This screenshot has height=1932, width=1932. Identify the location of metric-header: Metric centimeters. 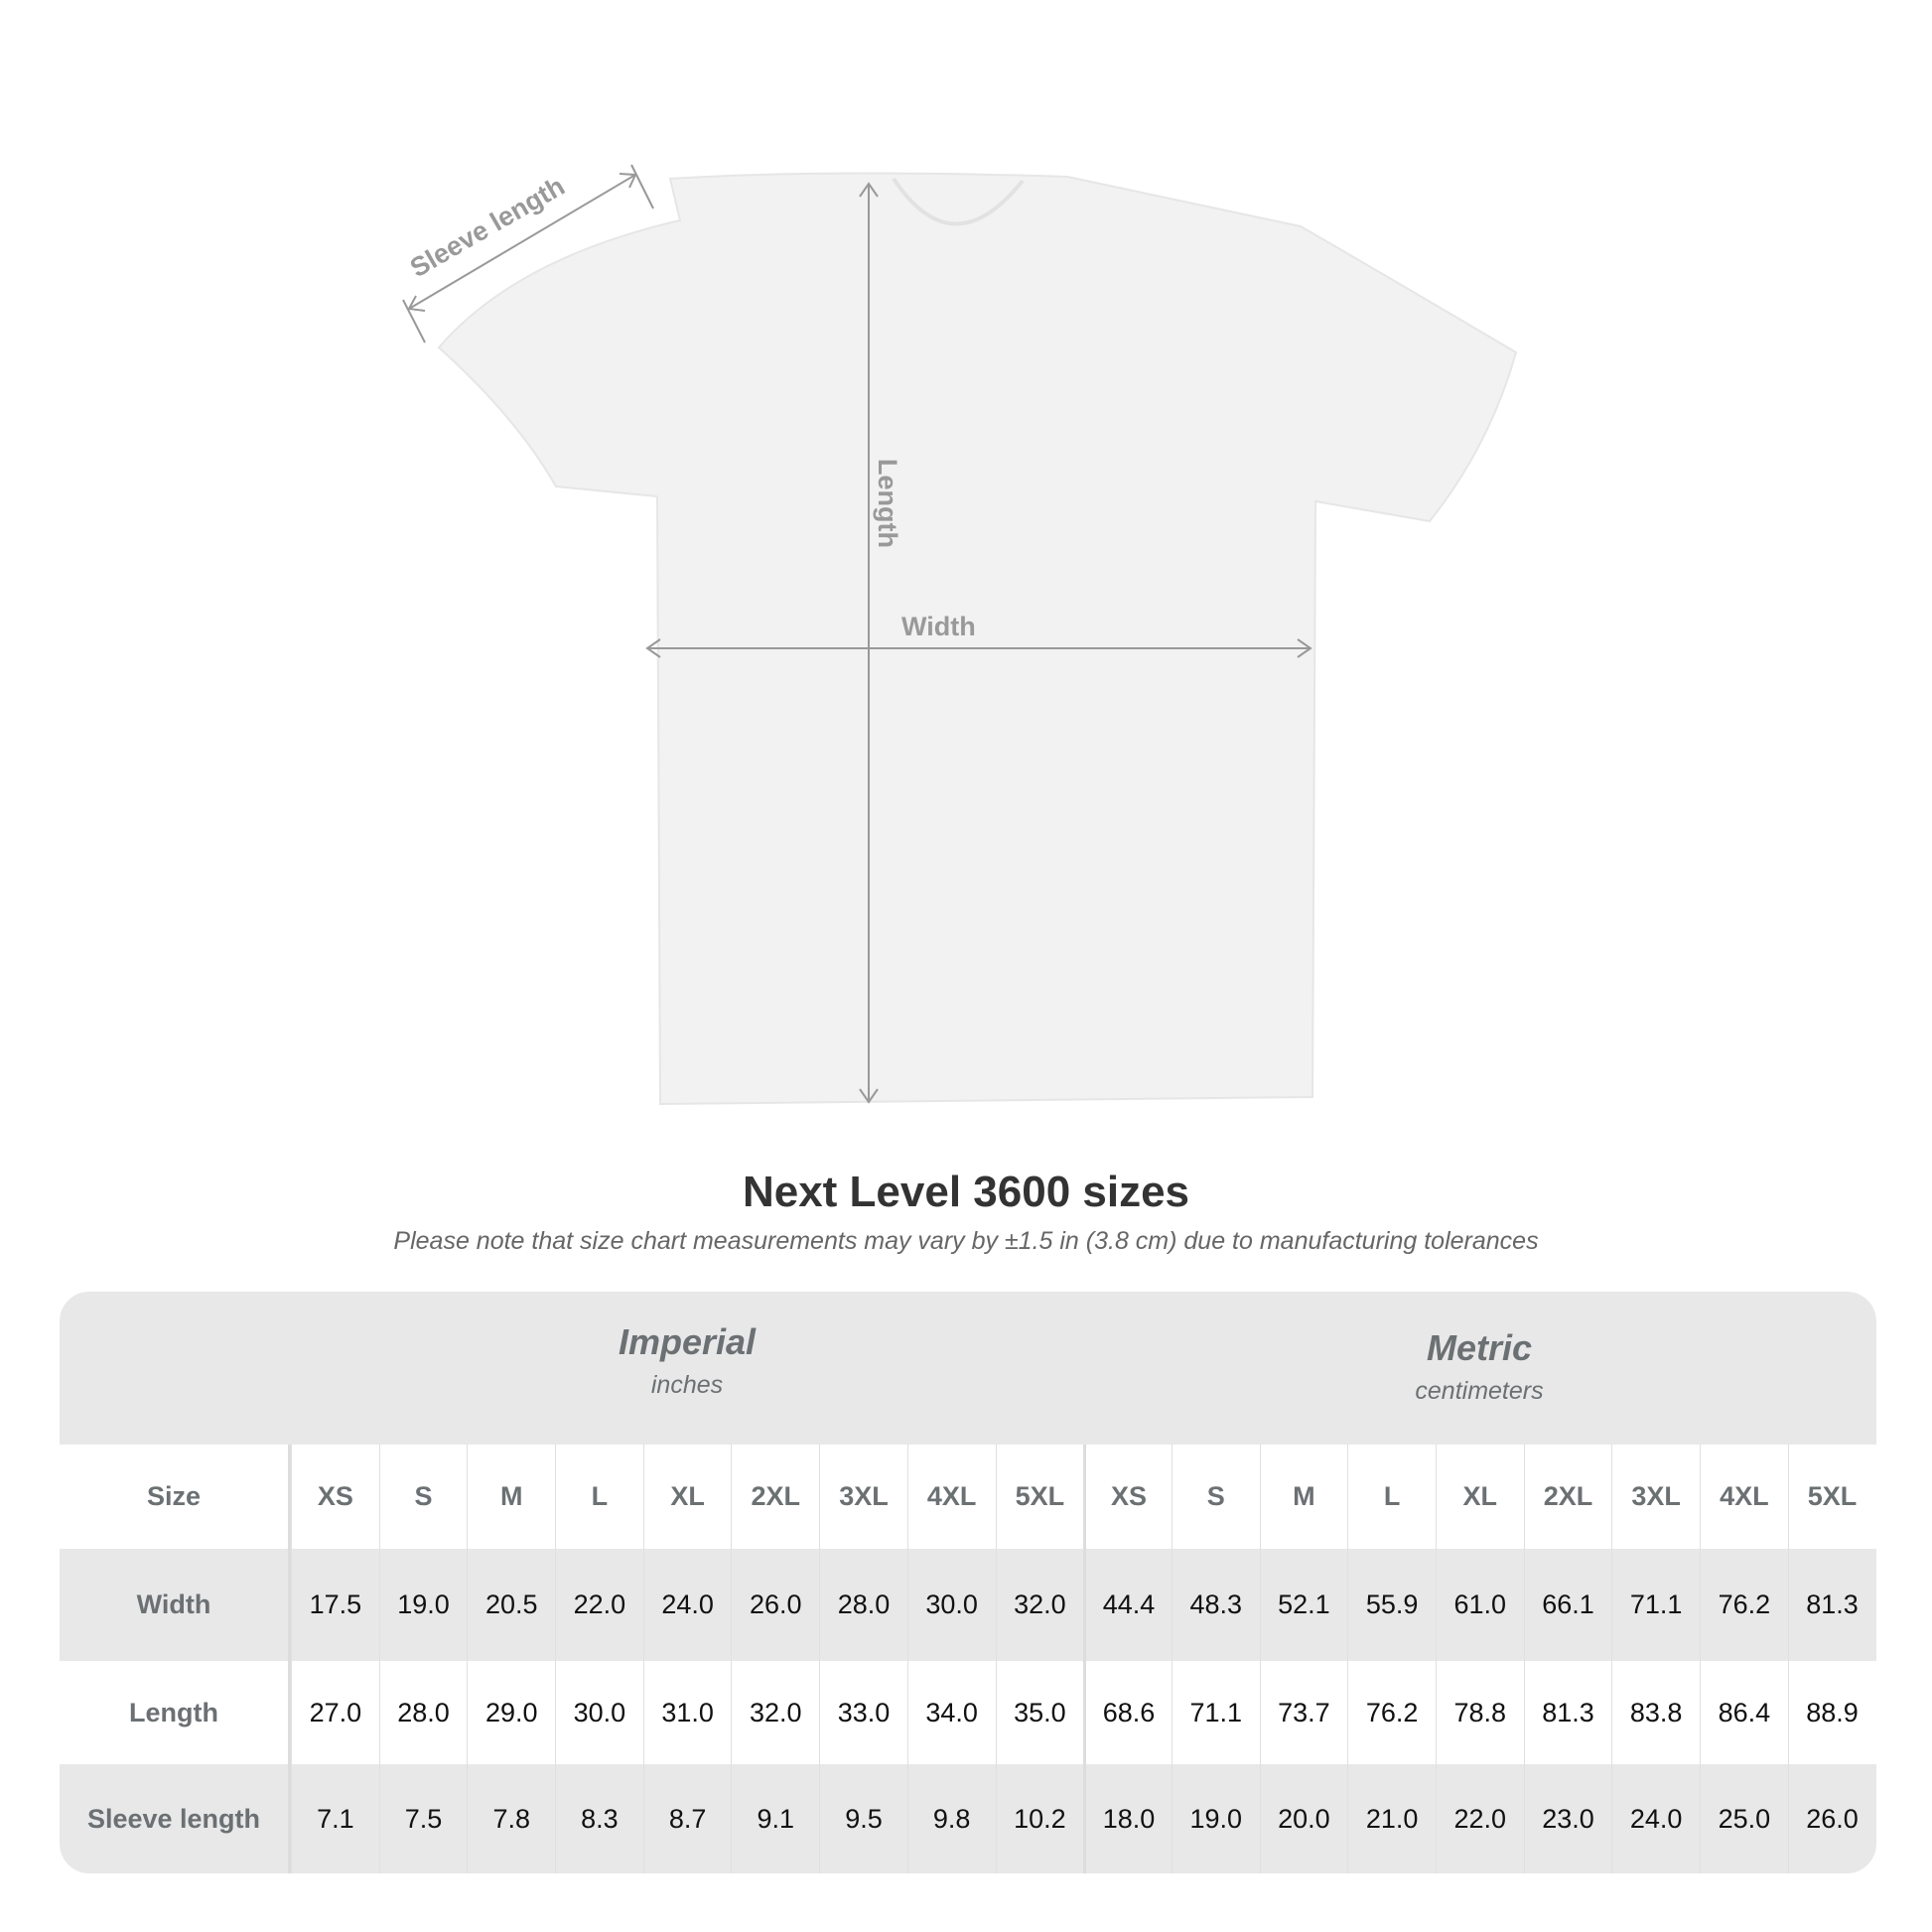
(1479, 1386).